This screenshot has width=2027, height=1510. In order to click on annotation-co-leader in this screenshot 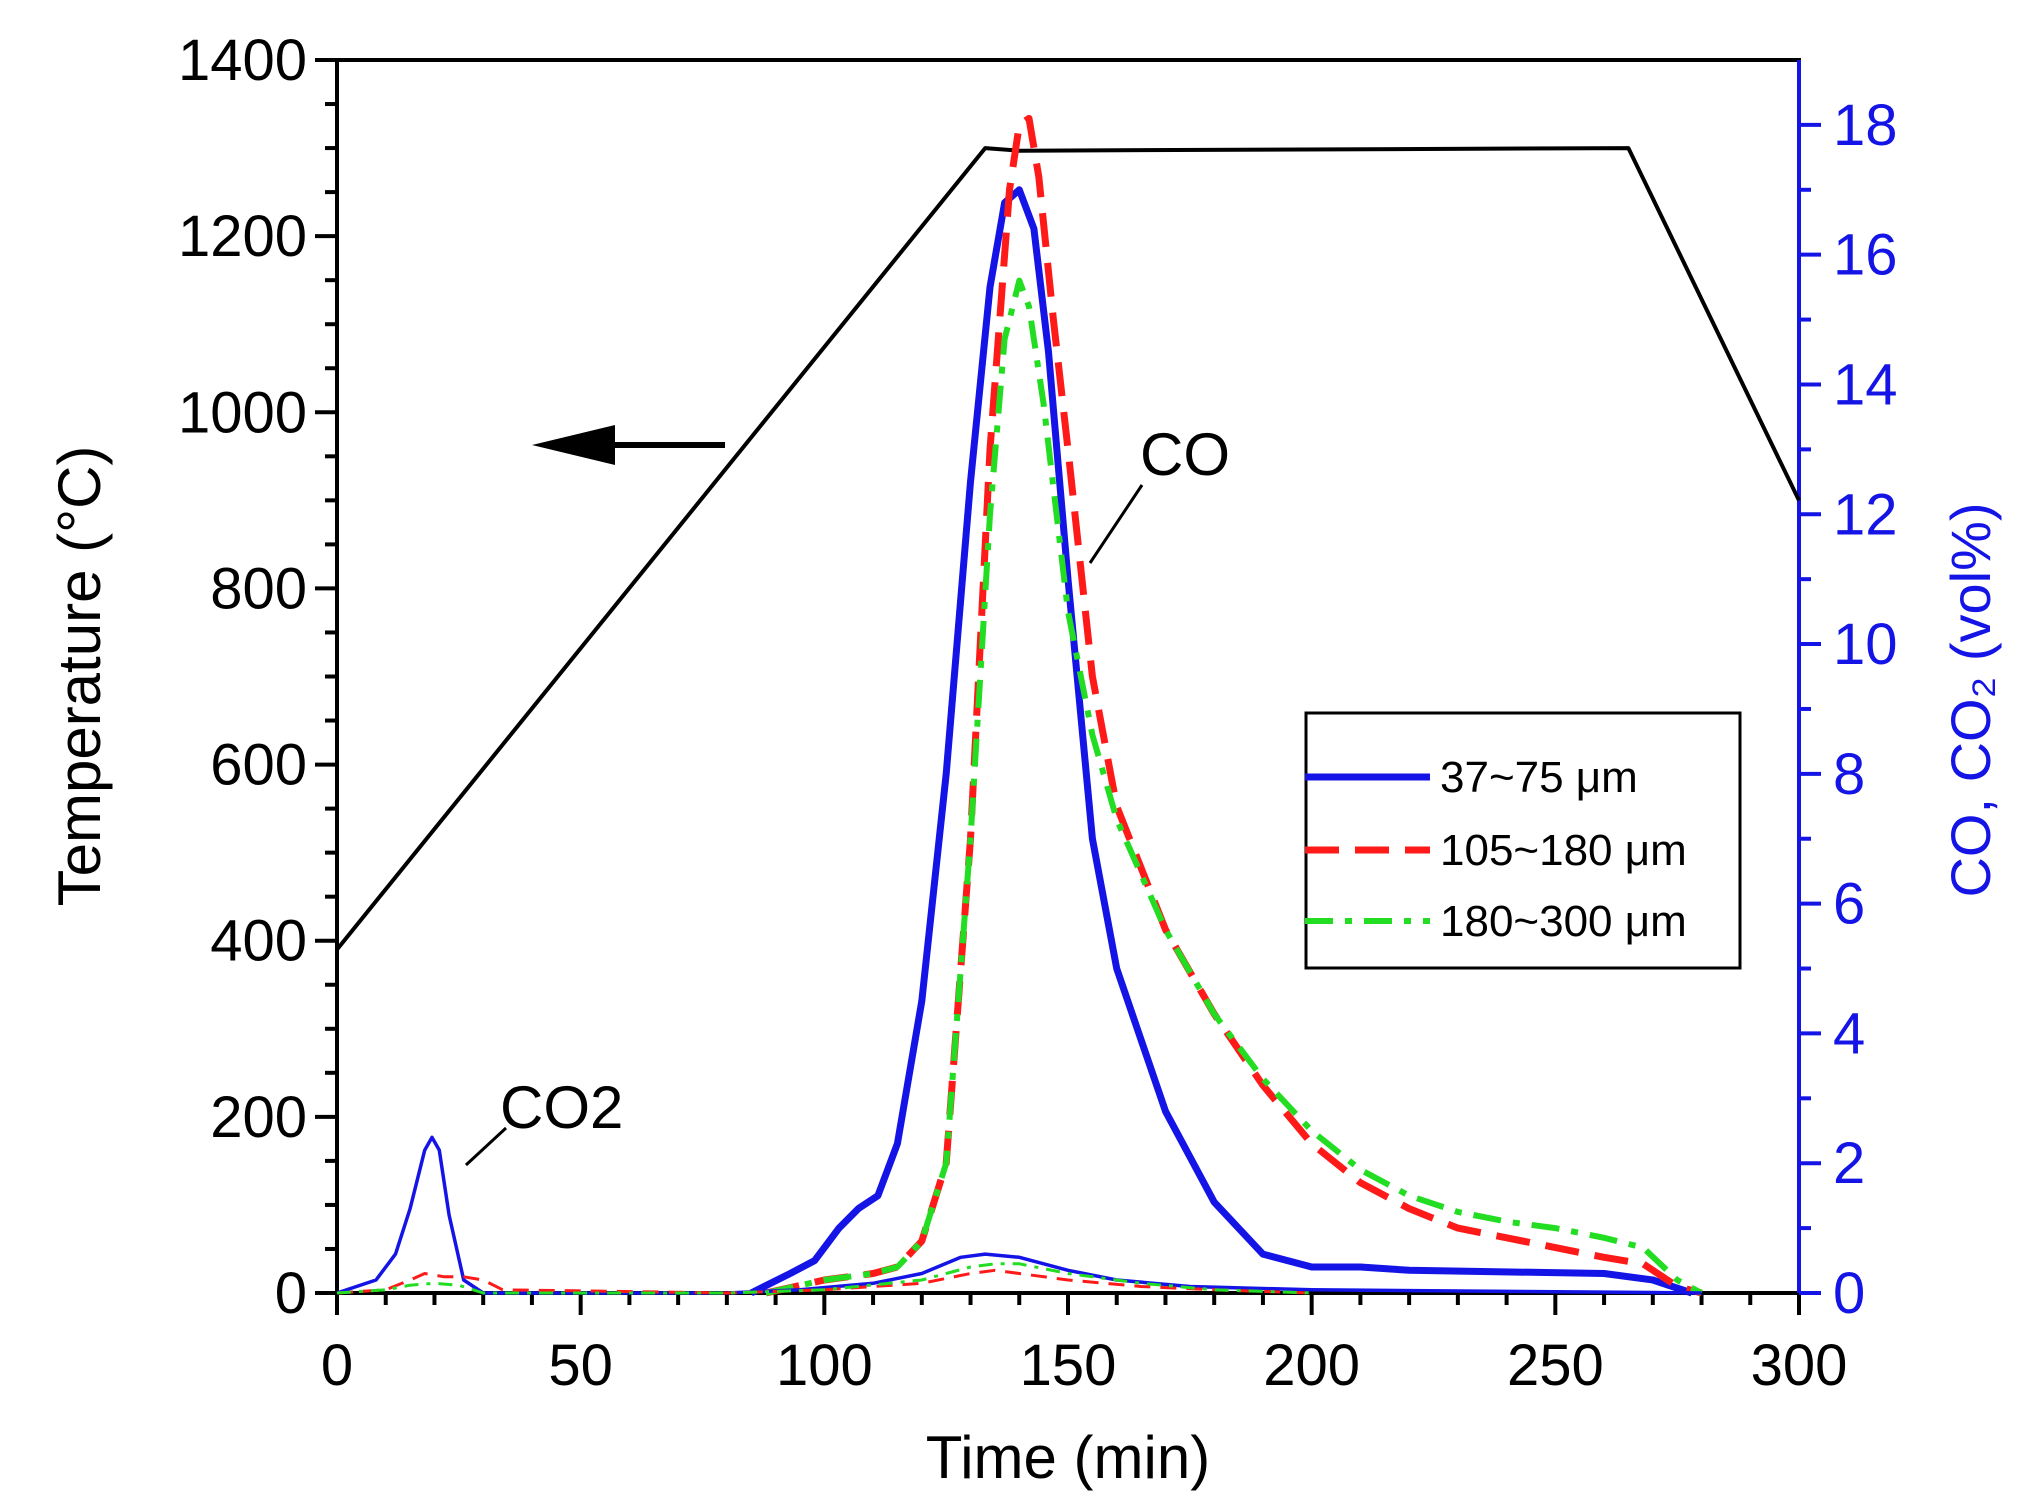, I will do `click(1116, 524)`.